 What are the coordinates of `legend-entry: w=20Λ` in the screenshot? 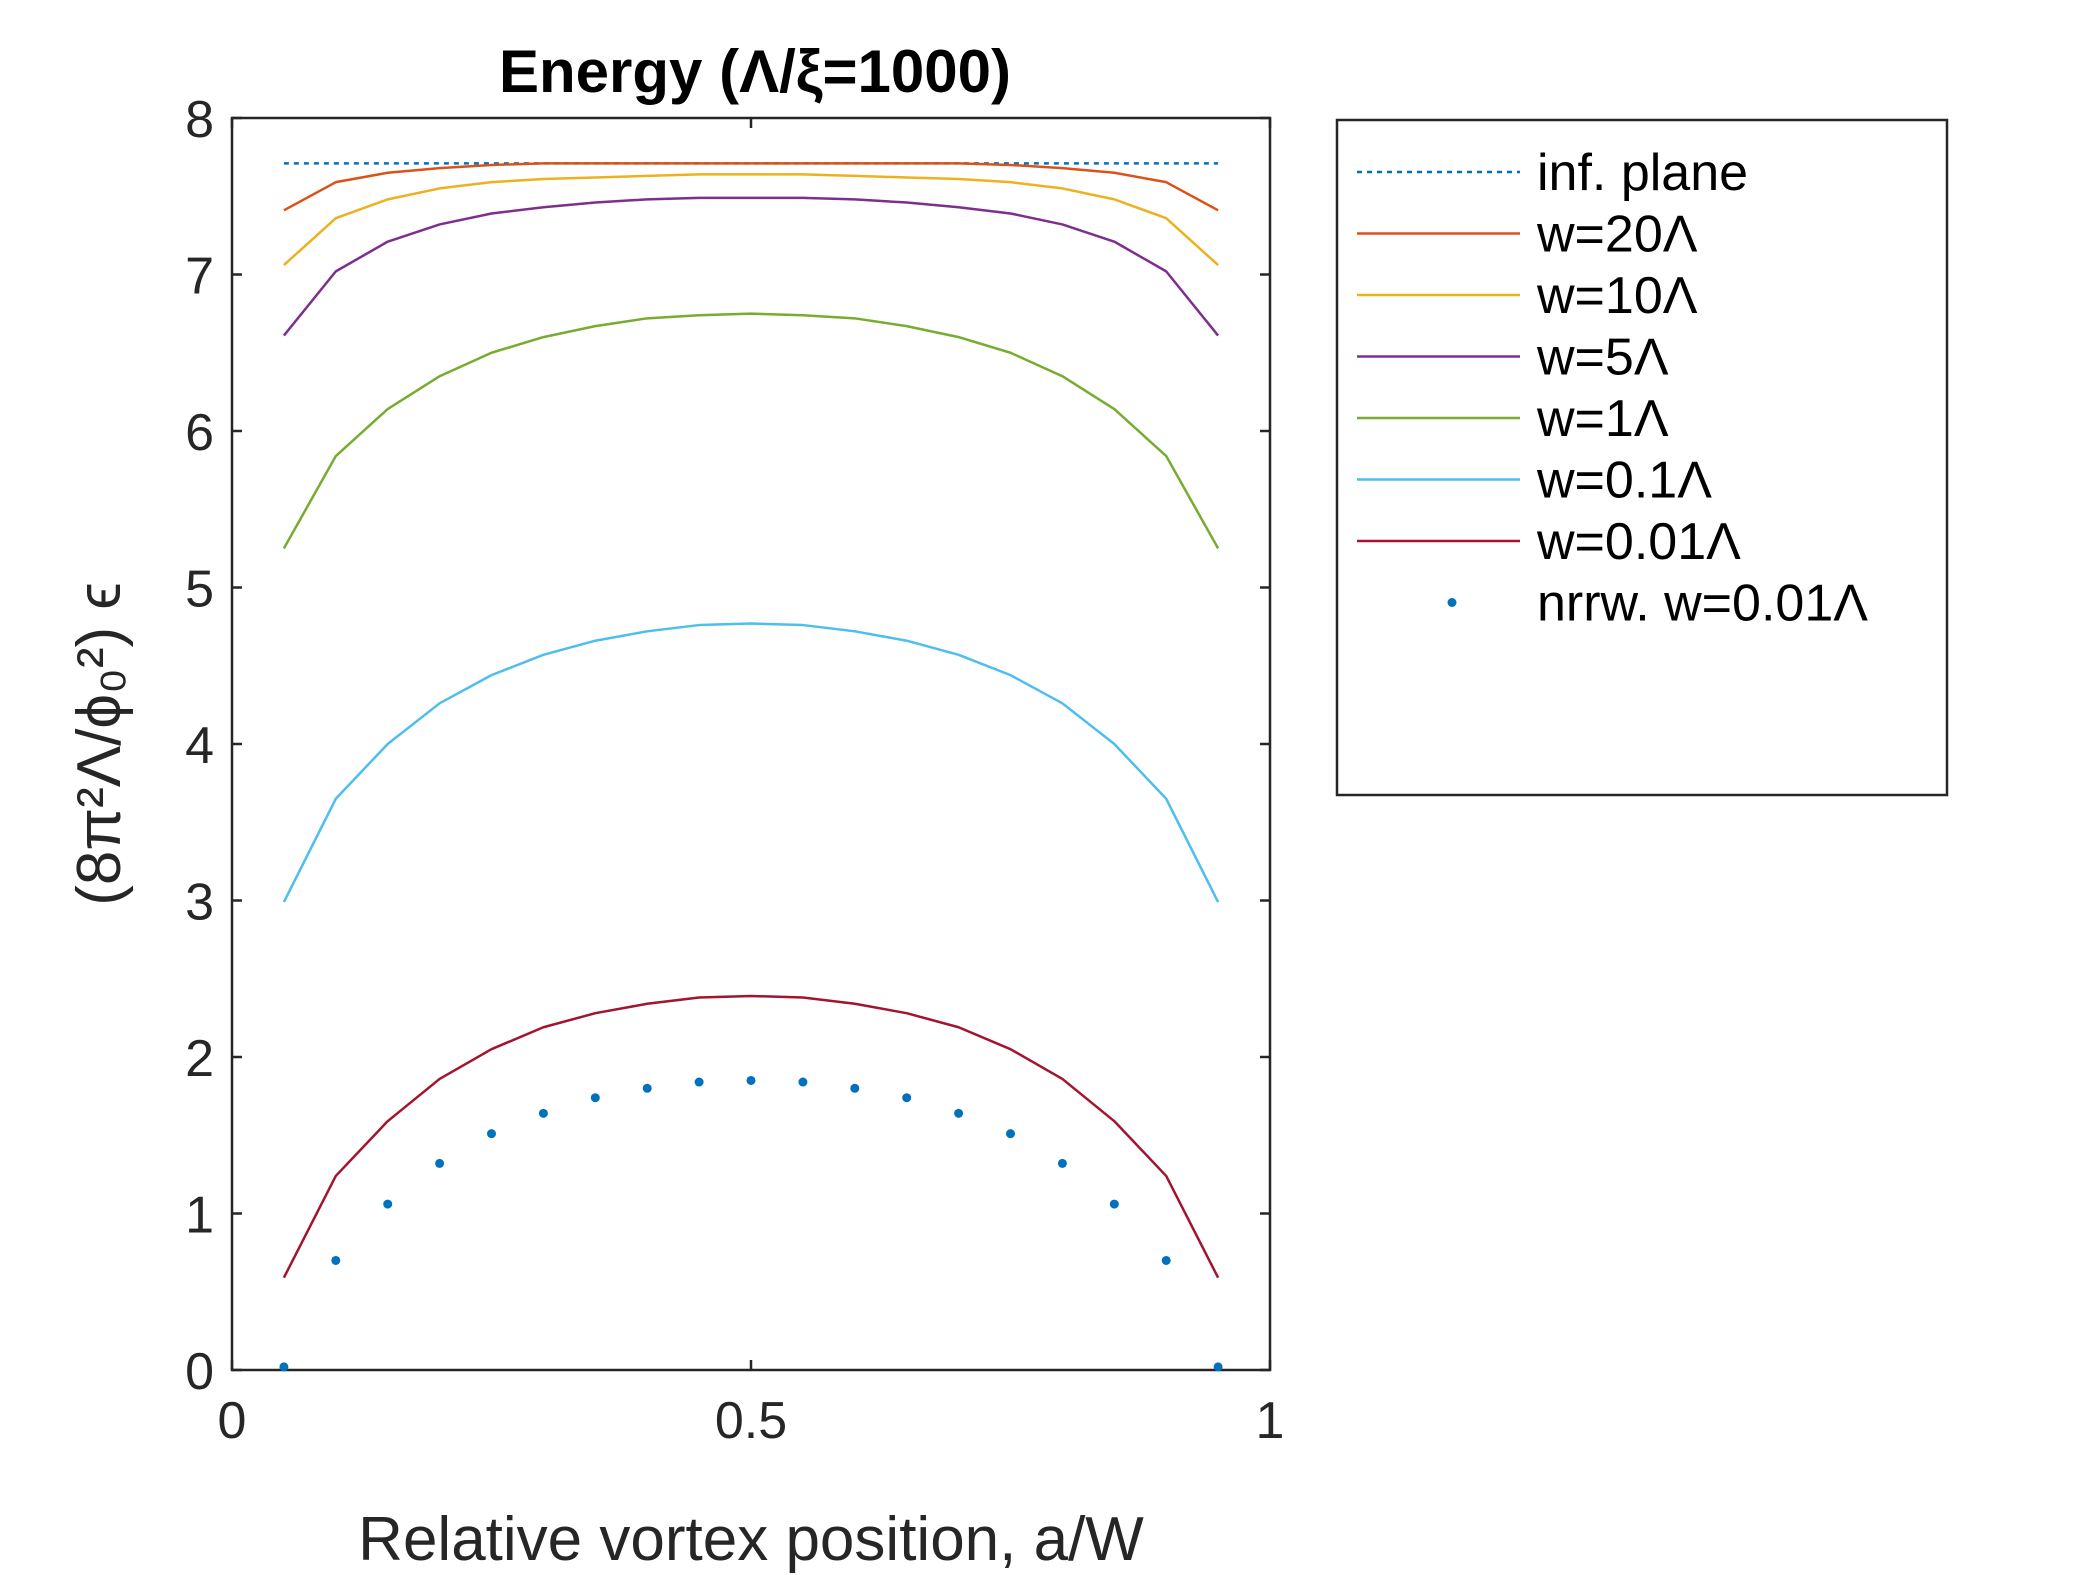 It's located at (1527, 235).